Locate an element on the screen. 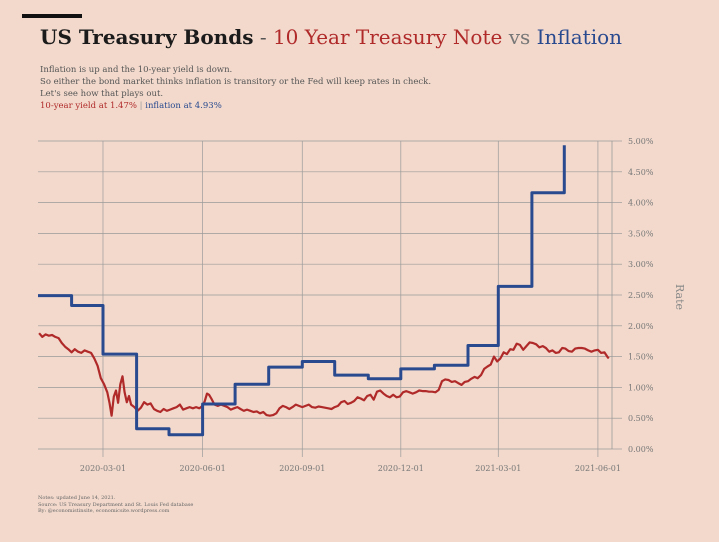 The image size is (719, 542). y-tick-label: 4.00% is located at coordinates (641, 203).